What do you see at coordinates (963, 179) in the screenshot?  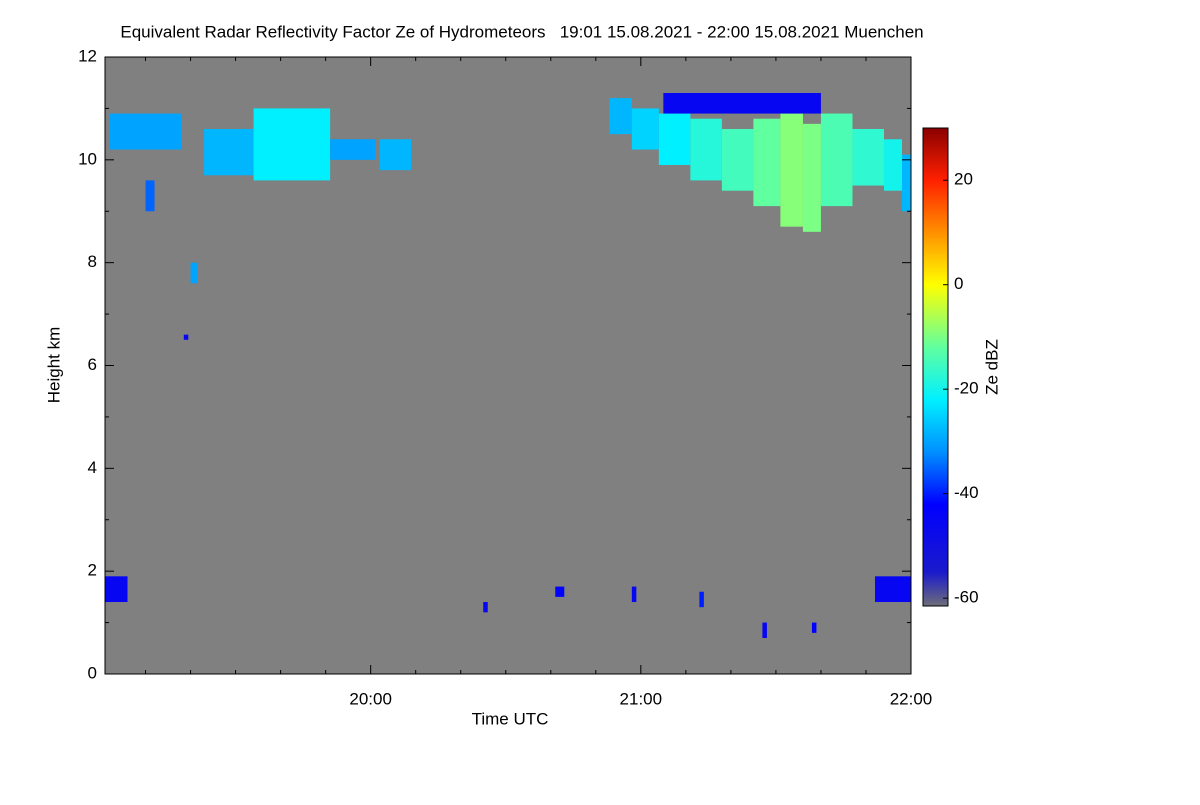 I see `colorbar-tick-label: 20` at bounding box center [963, 179].